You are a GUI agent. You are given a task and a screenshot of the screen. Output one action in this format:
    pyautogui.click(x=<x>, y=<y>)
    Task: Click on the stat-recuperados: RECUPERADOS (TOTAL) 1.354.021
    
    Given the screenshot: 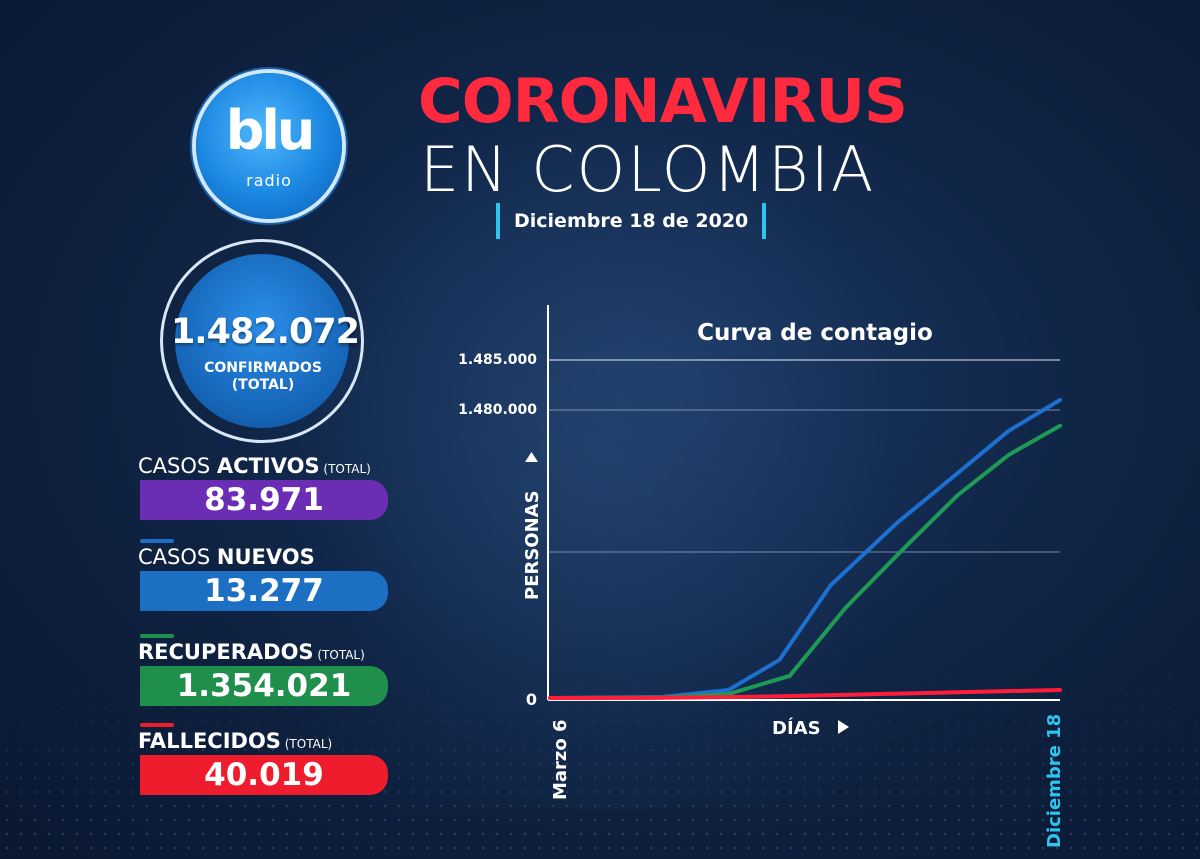 What is the action you would take?
    pyautogui.click(x=264, y=670)
    